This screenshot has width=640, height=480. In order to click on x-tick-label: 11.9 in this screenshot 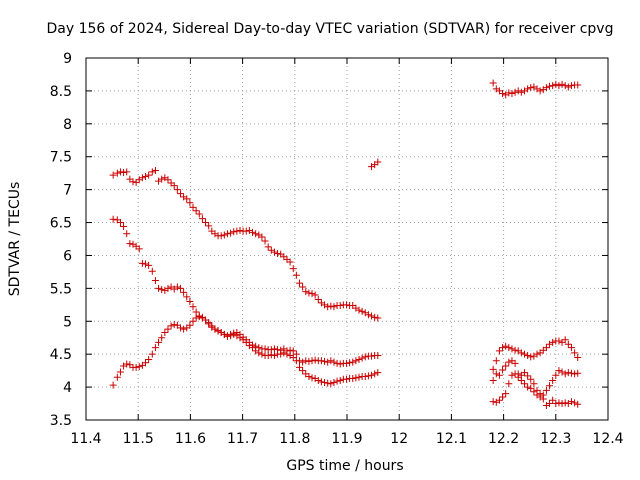, I will do `click(346, 439)`.